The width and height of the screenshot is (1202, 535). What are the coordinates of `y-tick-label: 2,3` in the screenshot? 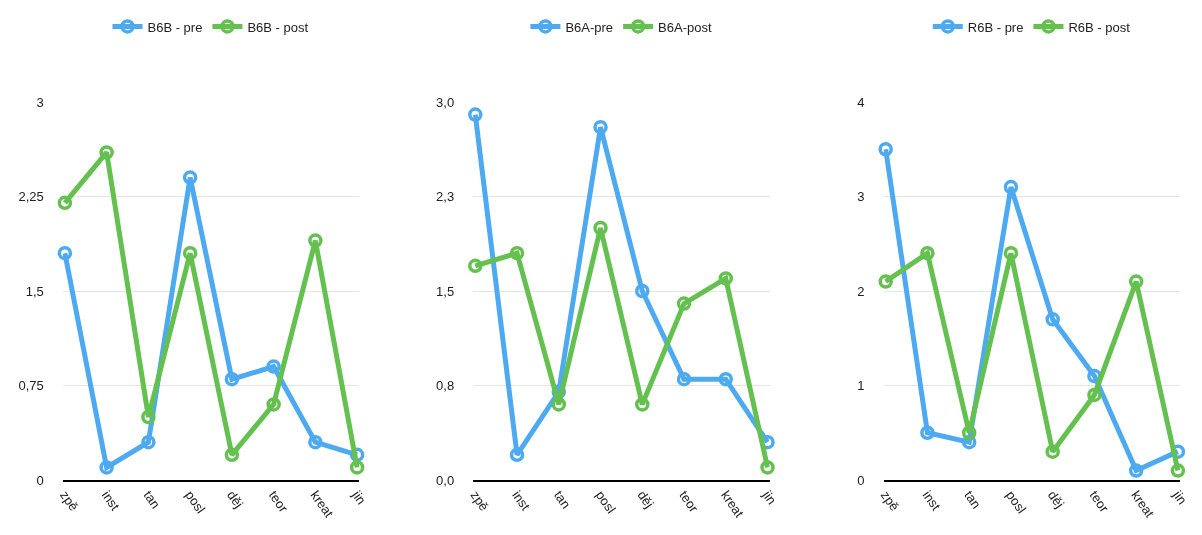 It's located at (445, 197).